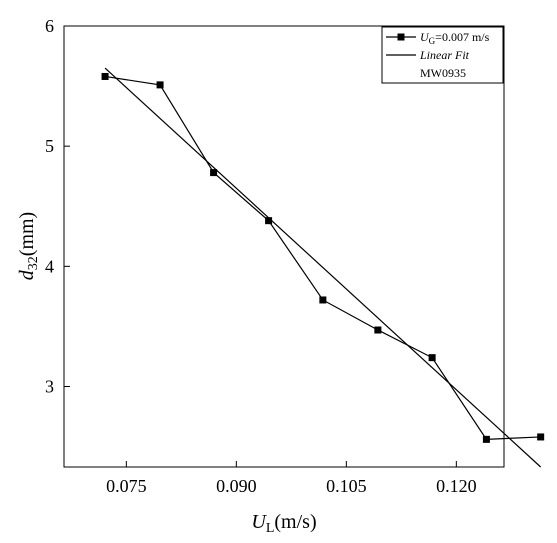 The width and height of the screenshot is (557, 543). I want to click on y-tick-label: 3, so click(49, 386).